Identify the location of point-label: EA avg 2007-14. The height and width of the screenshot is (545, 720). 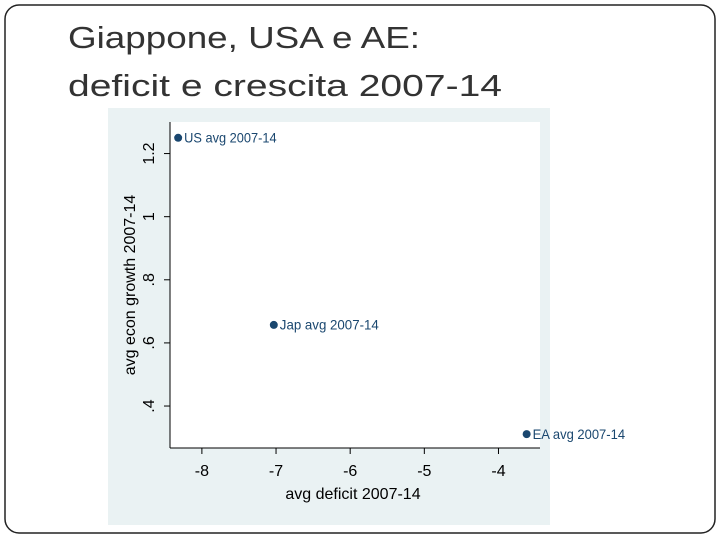
(579, 434).